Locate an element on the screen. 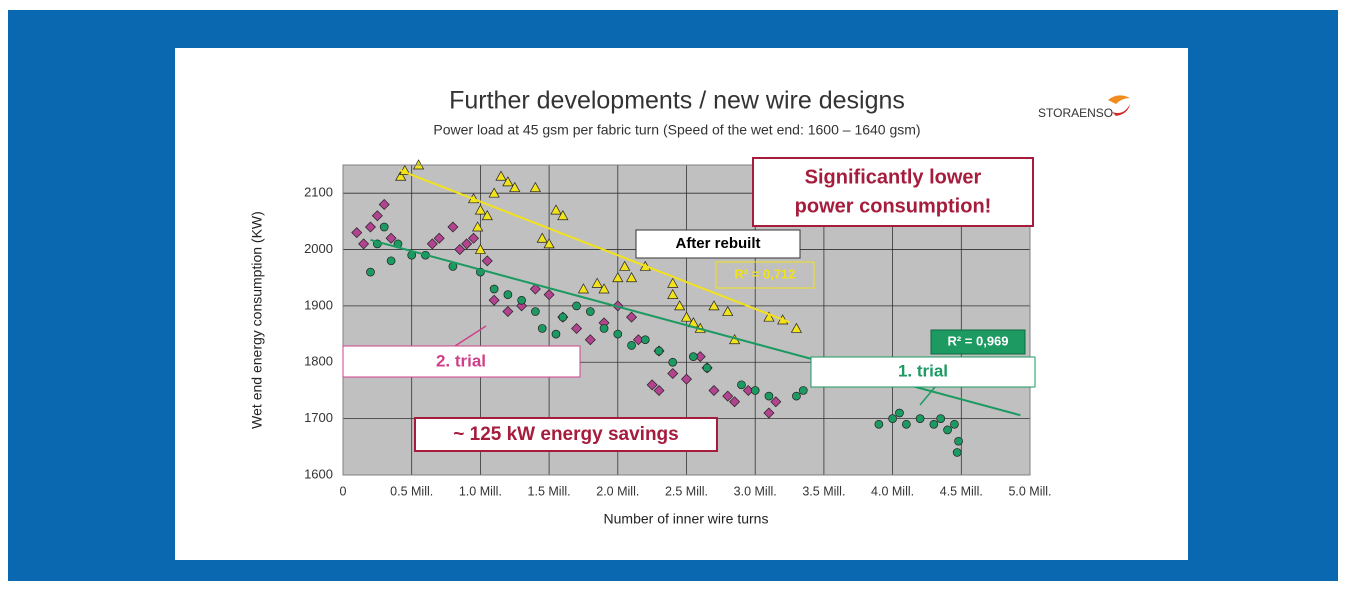 The width and height of the screenshot is (1346, 591). trend-line is located at coordinates (594, 246).